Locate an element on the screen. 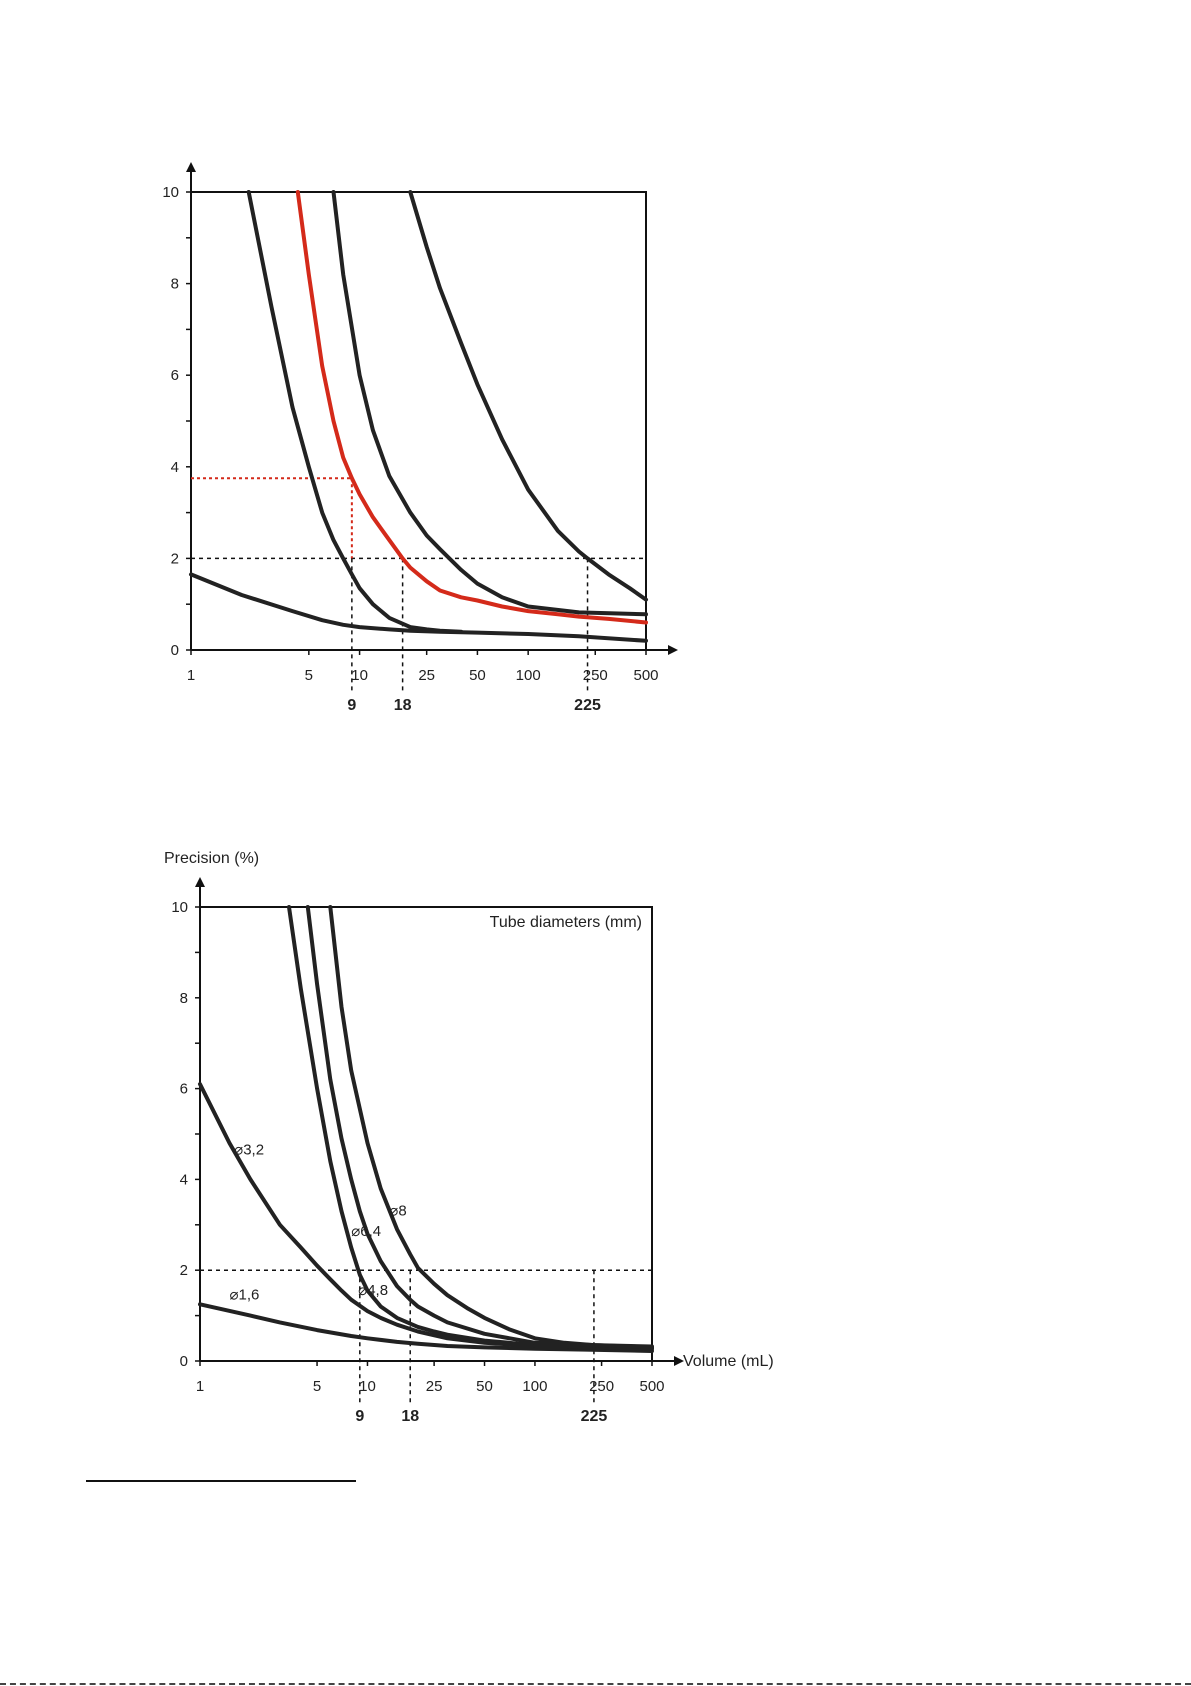  chart1-x-tick-label: 100 is located at coordinates (528, 675).